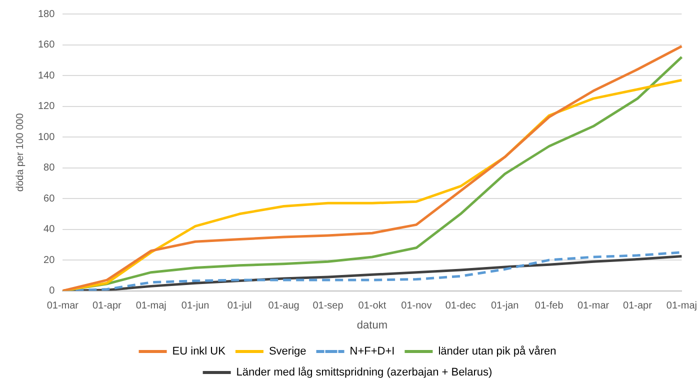  What do you see at coordinates (504, 306) in the screenshot?
I see `x-tick-label: 01-jan` at bounding box center [504, 306].